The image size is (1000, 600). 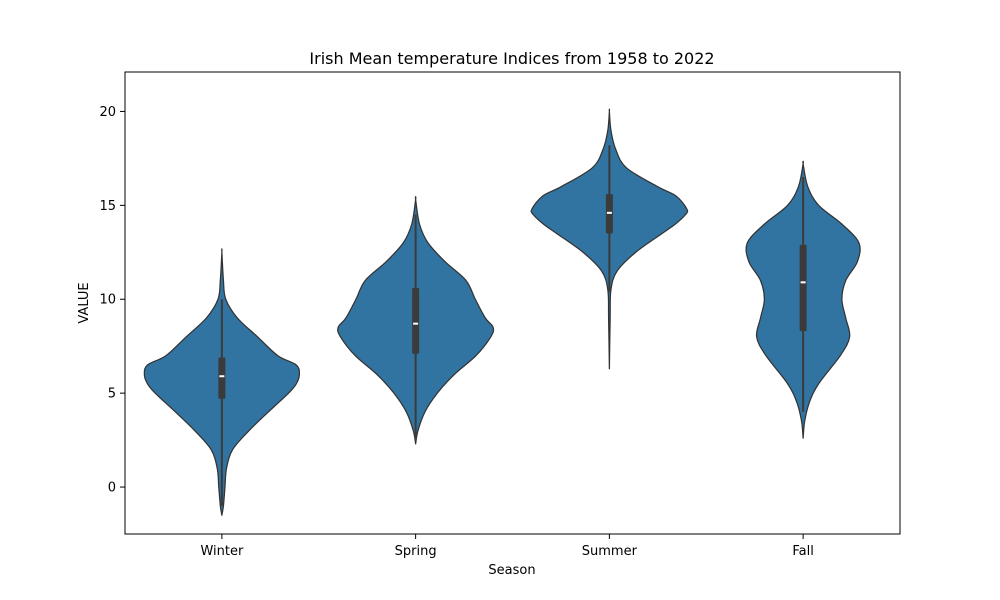 I want to click on x-tick-label: Fall, so click(x=802, y=551).